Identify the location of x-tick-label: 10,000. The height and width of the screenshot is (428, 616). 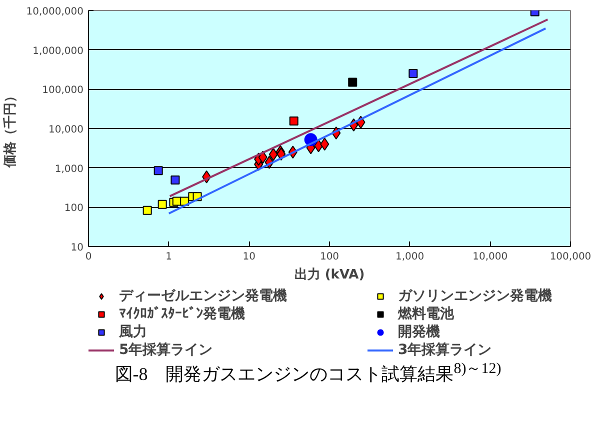
(490, 257).